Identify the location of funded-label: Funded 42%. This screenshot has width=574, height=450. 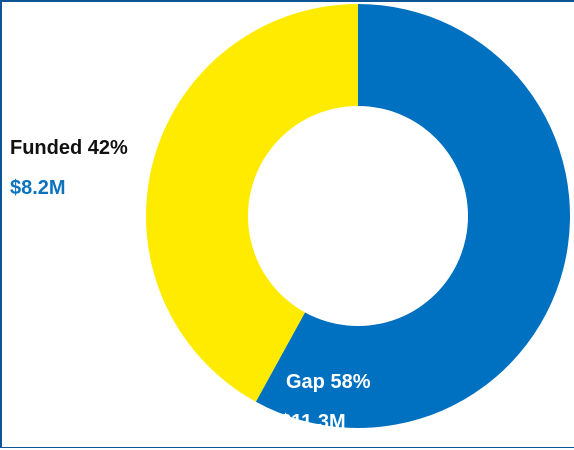
(69, 148).